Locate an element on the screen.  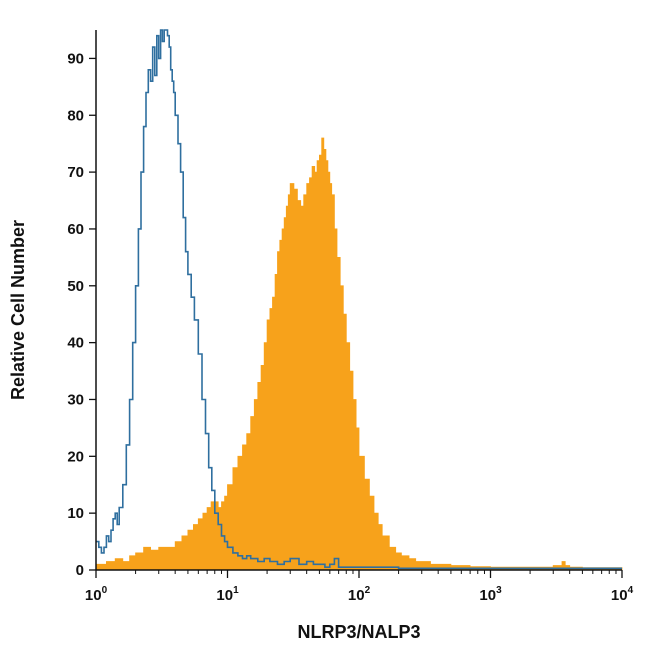
y-tick-label: 90 is located at coordinates (75, 58).